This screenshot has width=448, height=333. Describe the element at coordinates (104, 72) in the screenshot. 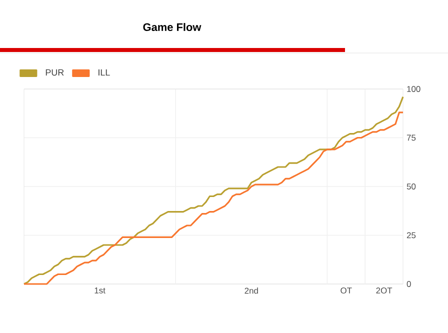

I see `legend-label: ILL` at that location.